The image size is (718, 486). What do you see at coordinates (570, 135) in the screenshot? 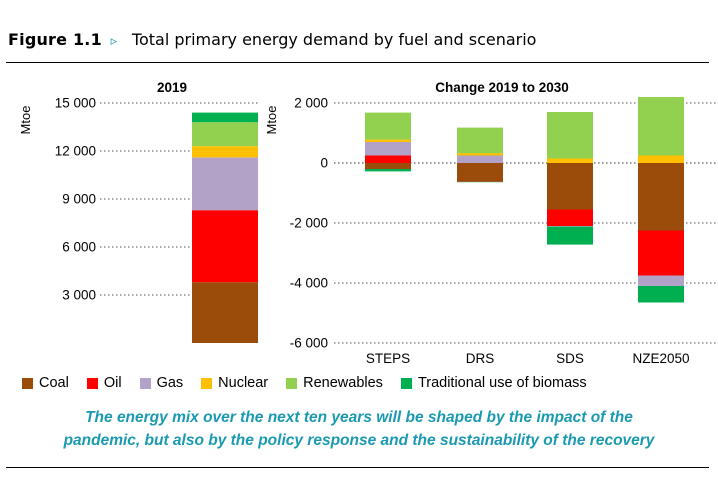
I see `bar-segment-renewables-sds` at bounding box center [570, 135].